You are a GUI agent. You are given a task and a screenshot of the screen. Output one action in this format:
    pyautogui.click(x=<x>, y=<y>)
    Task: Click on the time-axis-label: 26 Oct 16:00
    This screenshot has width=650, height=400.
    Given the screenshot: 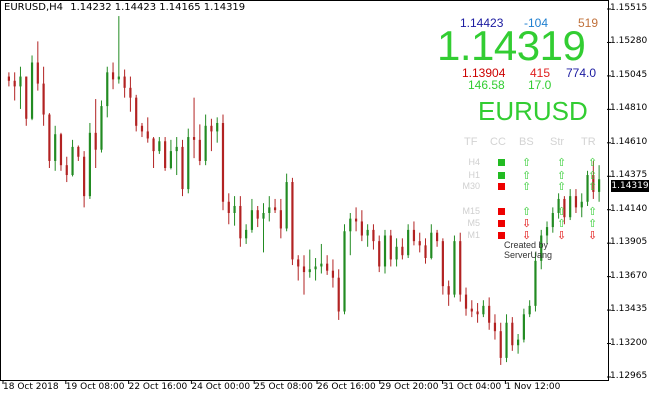 What is the action you would take?
    pyautogui.click(x=346, y=387)
    